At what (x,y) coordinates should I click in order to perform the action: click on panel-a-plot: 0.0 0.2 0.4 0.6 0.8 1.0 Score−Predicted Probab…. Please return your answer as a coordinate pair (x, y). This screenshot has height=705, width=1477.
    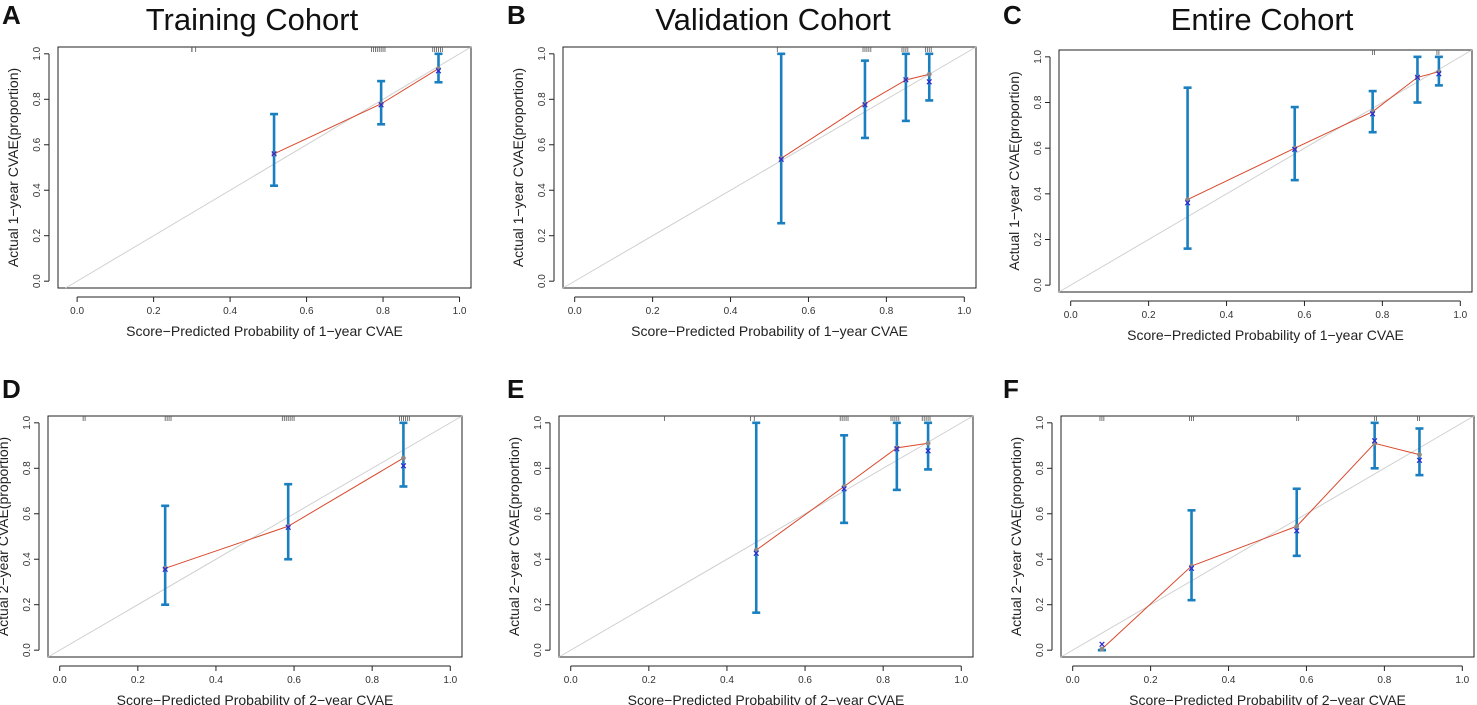
    Looking at the image, I should click on (238, 192).